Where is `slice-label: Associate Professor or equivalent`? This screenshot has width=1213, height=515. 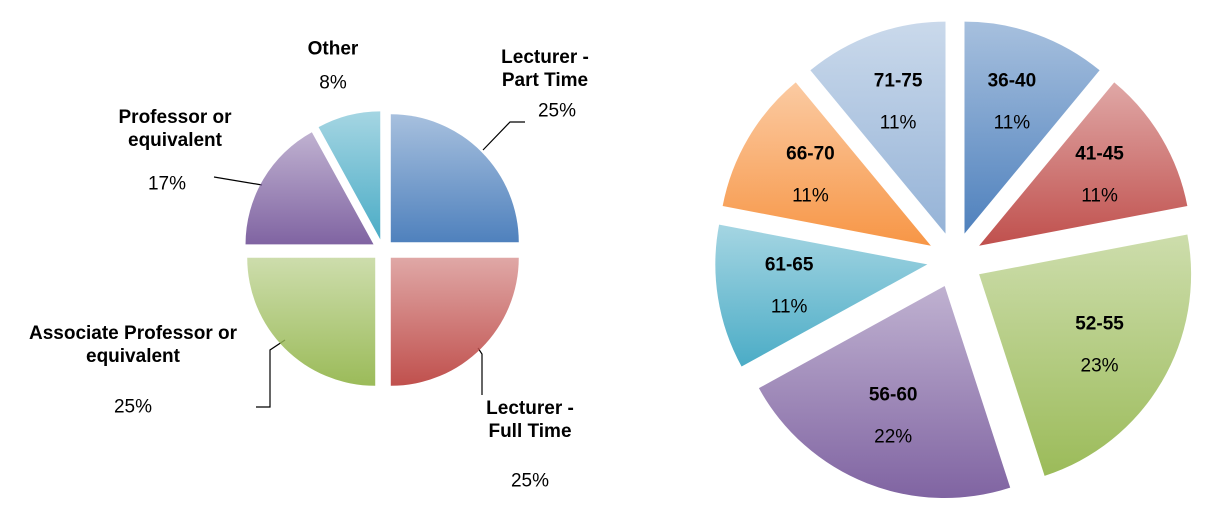 slice-label: Associate Professor or equivalent is located at coordinates (133, 345).